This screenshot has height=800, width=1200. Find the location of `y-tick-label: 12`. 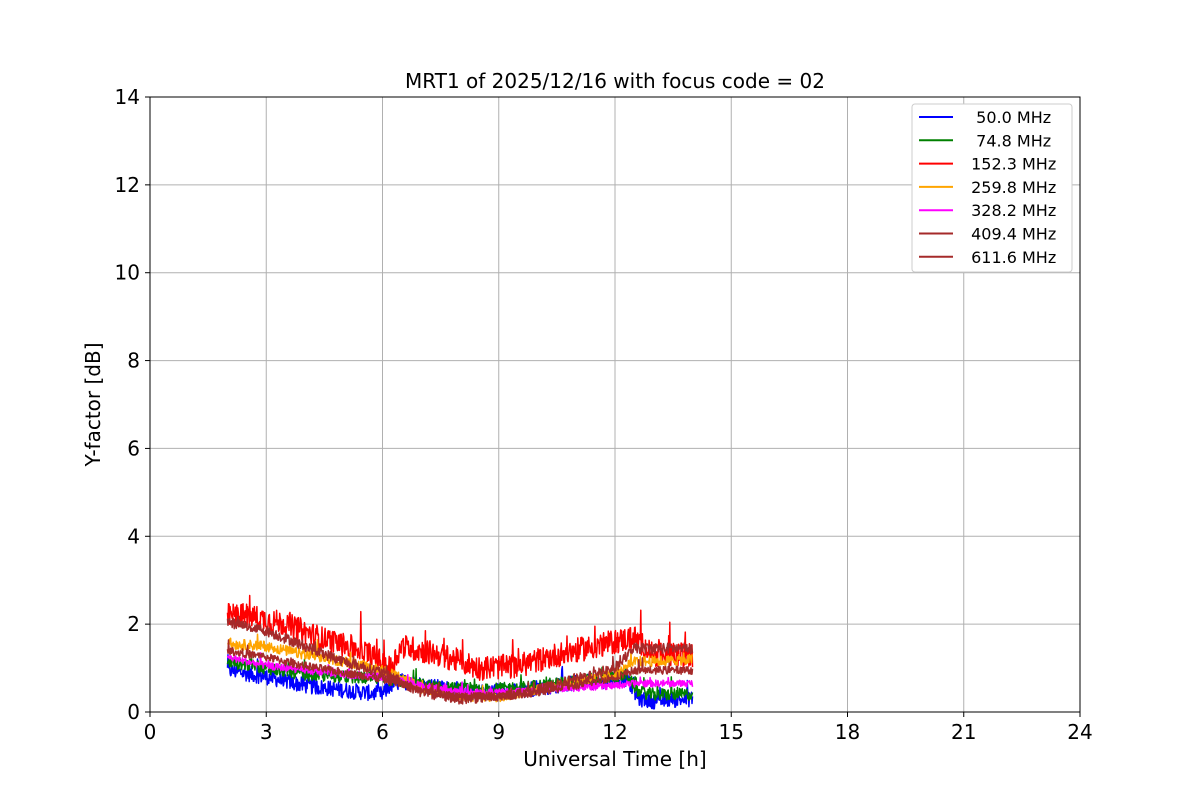

y-tick-label: 12 is located at coordinates (127, 185).